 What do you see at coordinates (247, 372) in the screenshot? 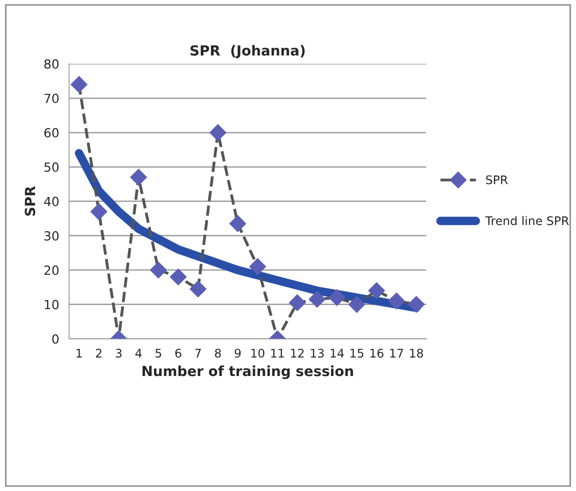
I see `x-axis-title: Number of training session` at bounding box center [247, 372].